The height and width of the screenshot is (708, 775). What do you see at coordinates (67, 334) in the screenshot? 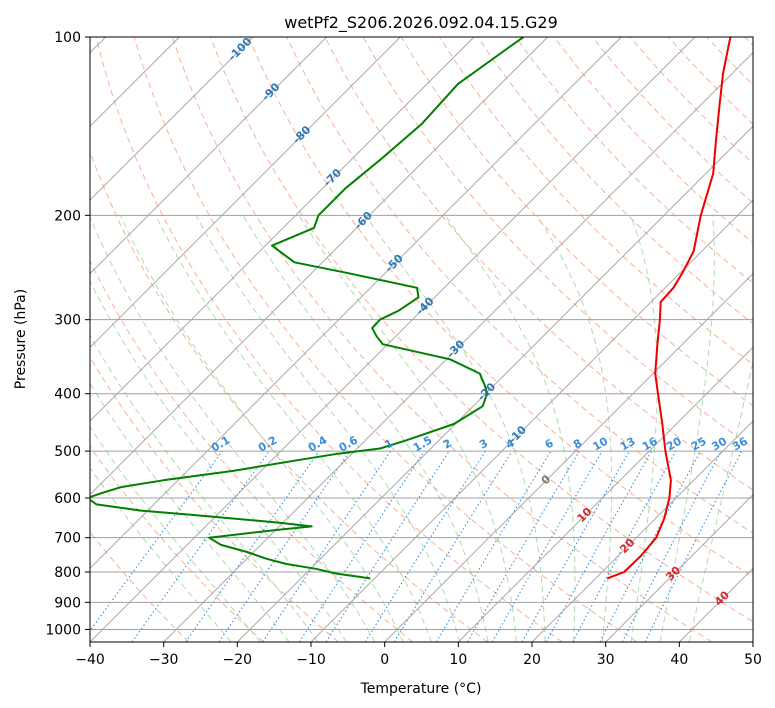
I see `y-axis: 100 200 300 400 500 600 700 800 900 1000` at bounding box center [67, 334].